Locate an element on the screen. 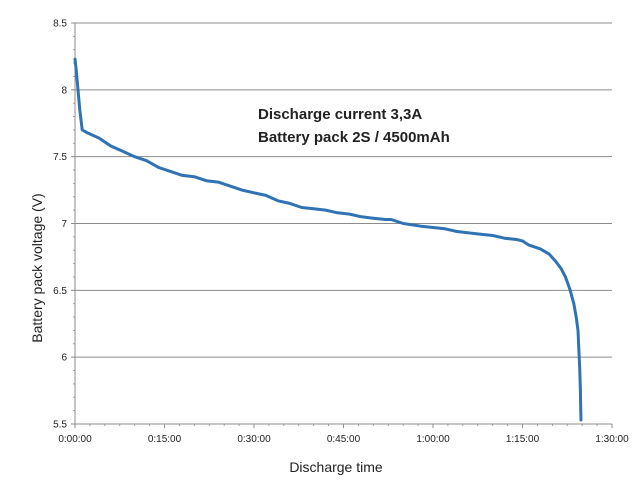 The image size is (640, 484). y-axis-title: Battery pack voltage (V) is located at coordinates (37, 267).